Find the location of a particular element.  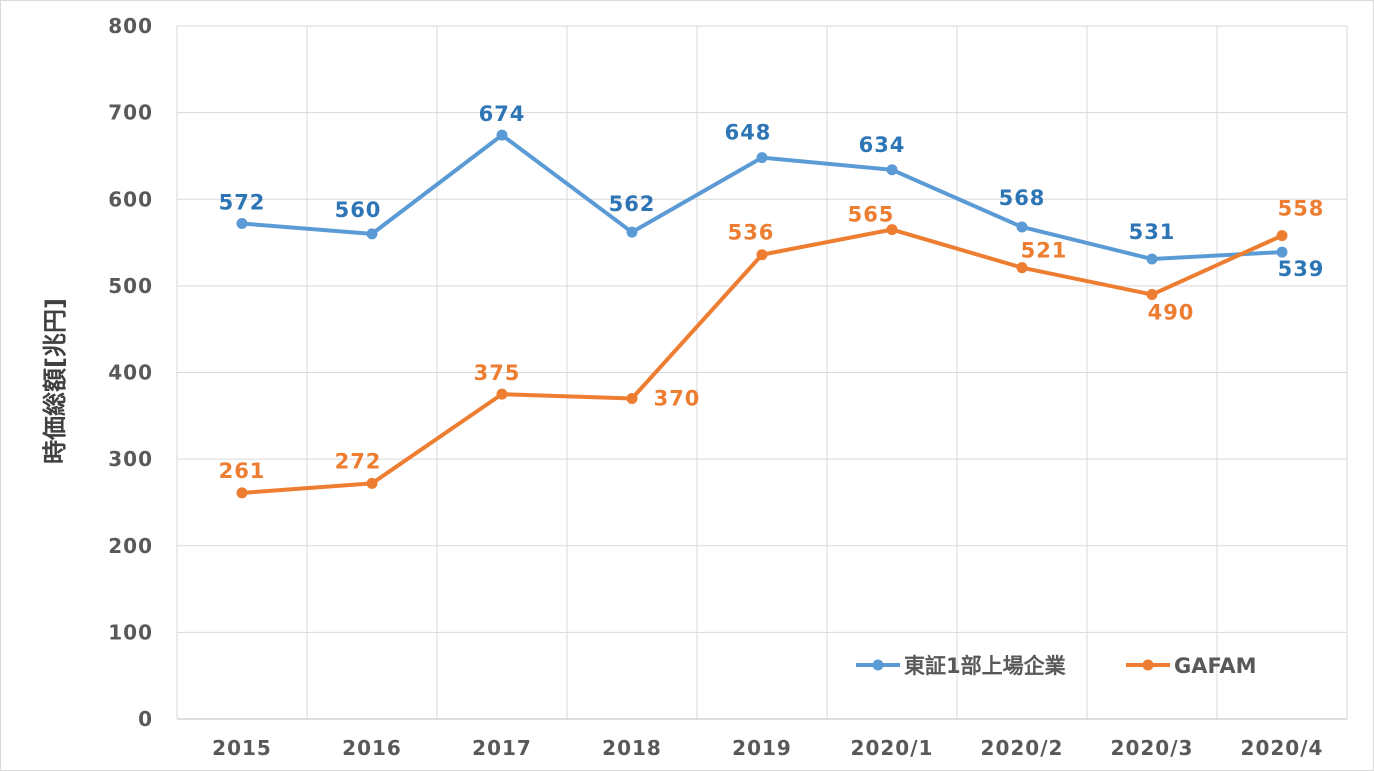

y-tick-label: 500 is located at coordinates (130, 286).